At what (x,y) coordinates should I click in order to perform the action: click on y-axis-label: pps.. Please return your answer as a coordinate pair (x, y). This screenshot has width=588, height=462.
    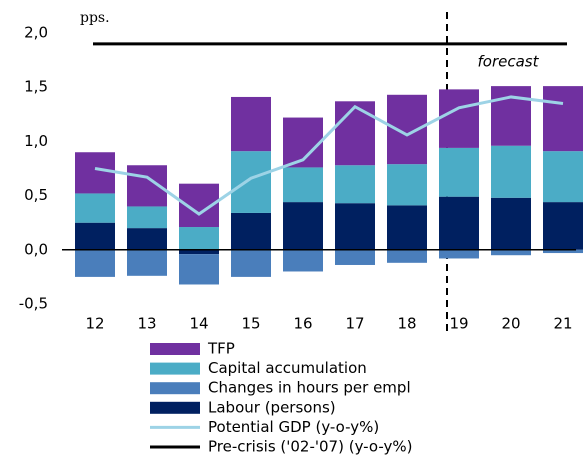
    Looking at the image, I should click on (95, 18).